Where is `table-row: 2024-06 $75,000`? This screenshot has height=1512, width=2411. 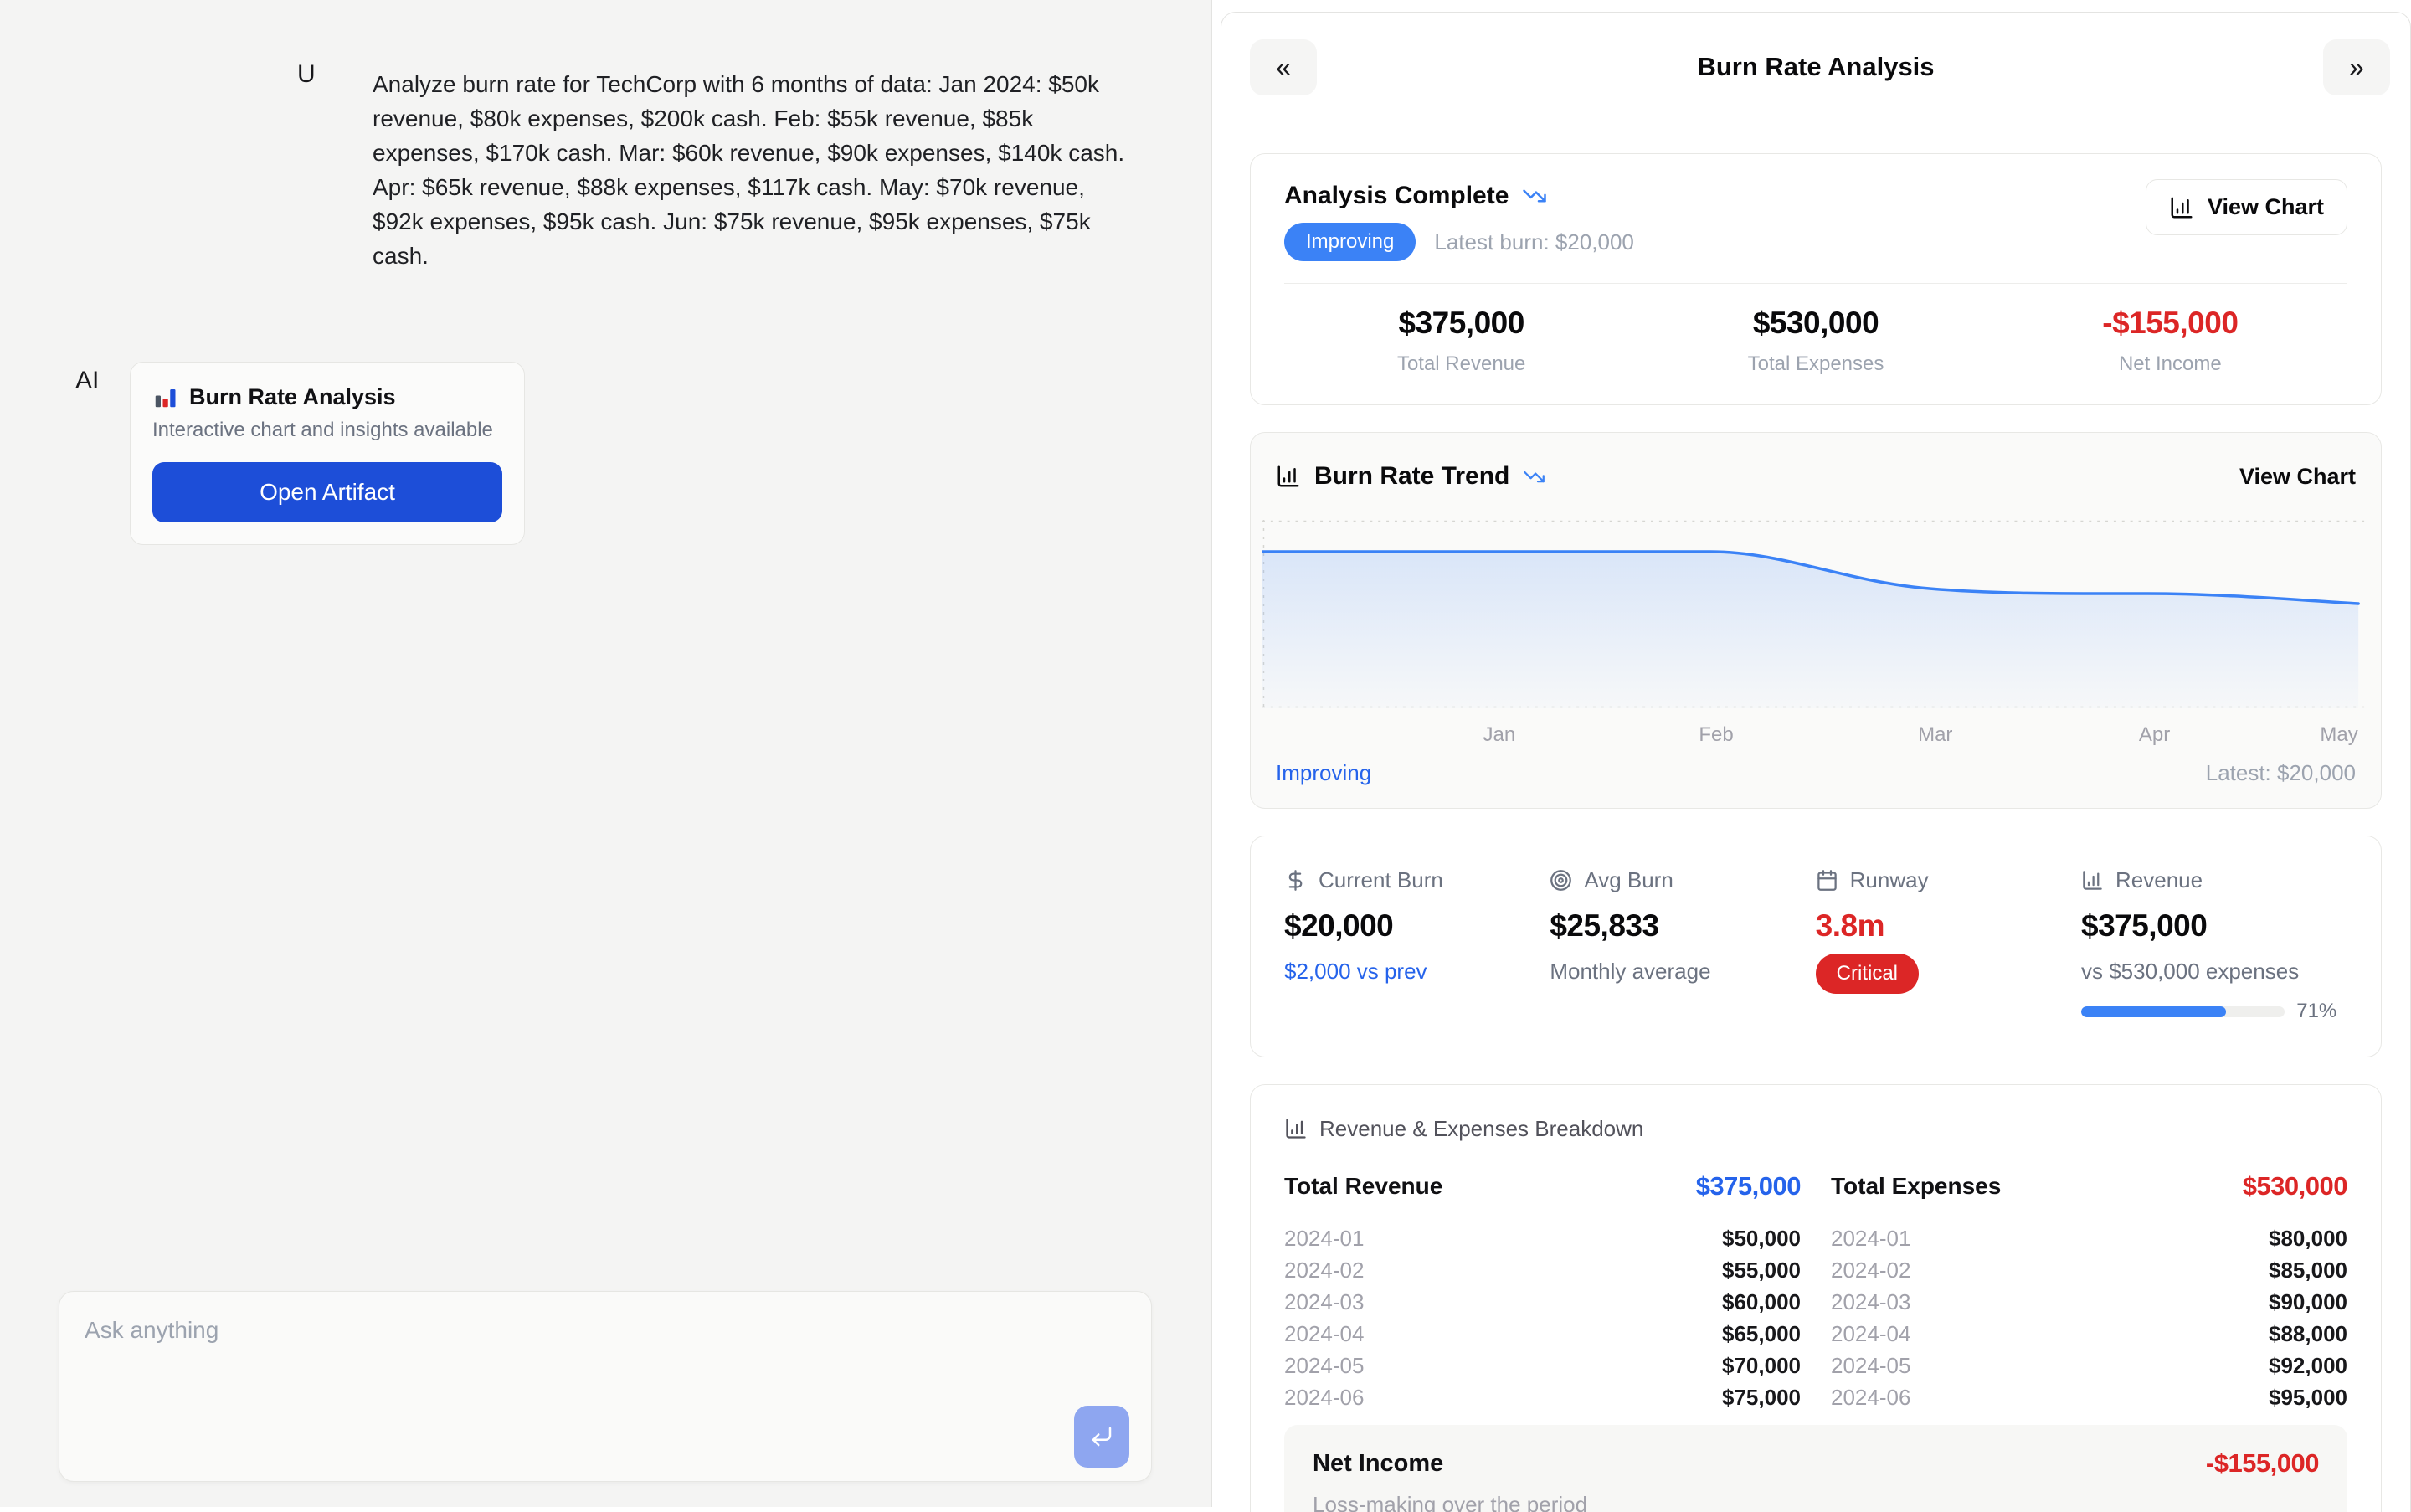 table-row: 2024-06 $75,000 is located at coordinates (1542, 1397).